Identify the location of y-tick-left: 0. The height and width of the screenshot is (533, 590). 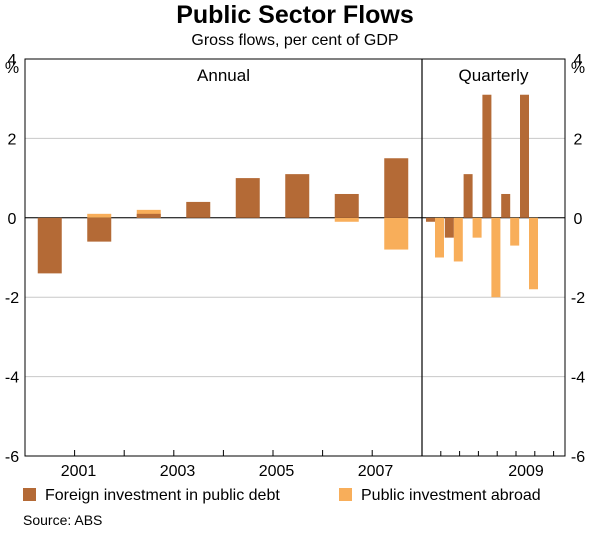
(12, 219).